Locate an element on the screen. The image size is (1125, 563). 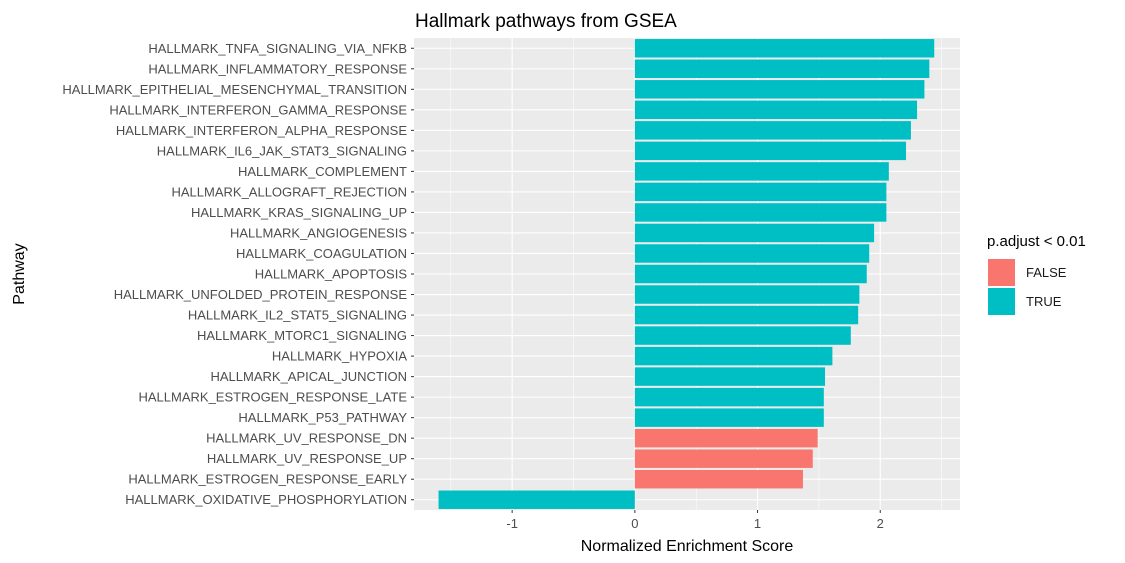
y-tick-label: HALLMARK_HYPOXIA is located at coordinates (339, 356).